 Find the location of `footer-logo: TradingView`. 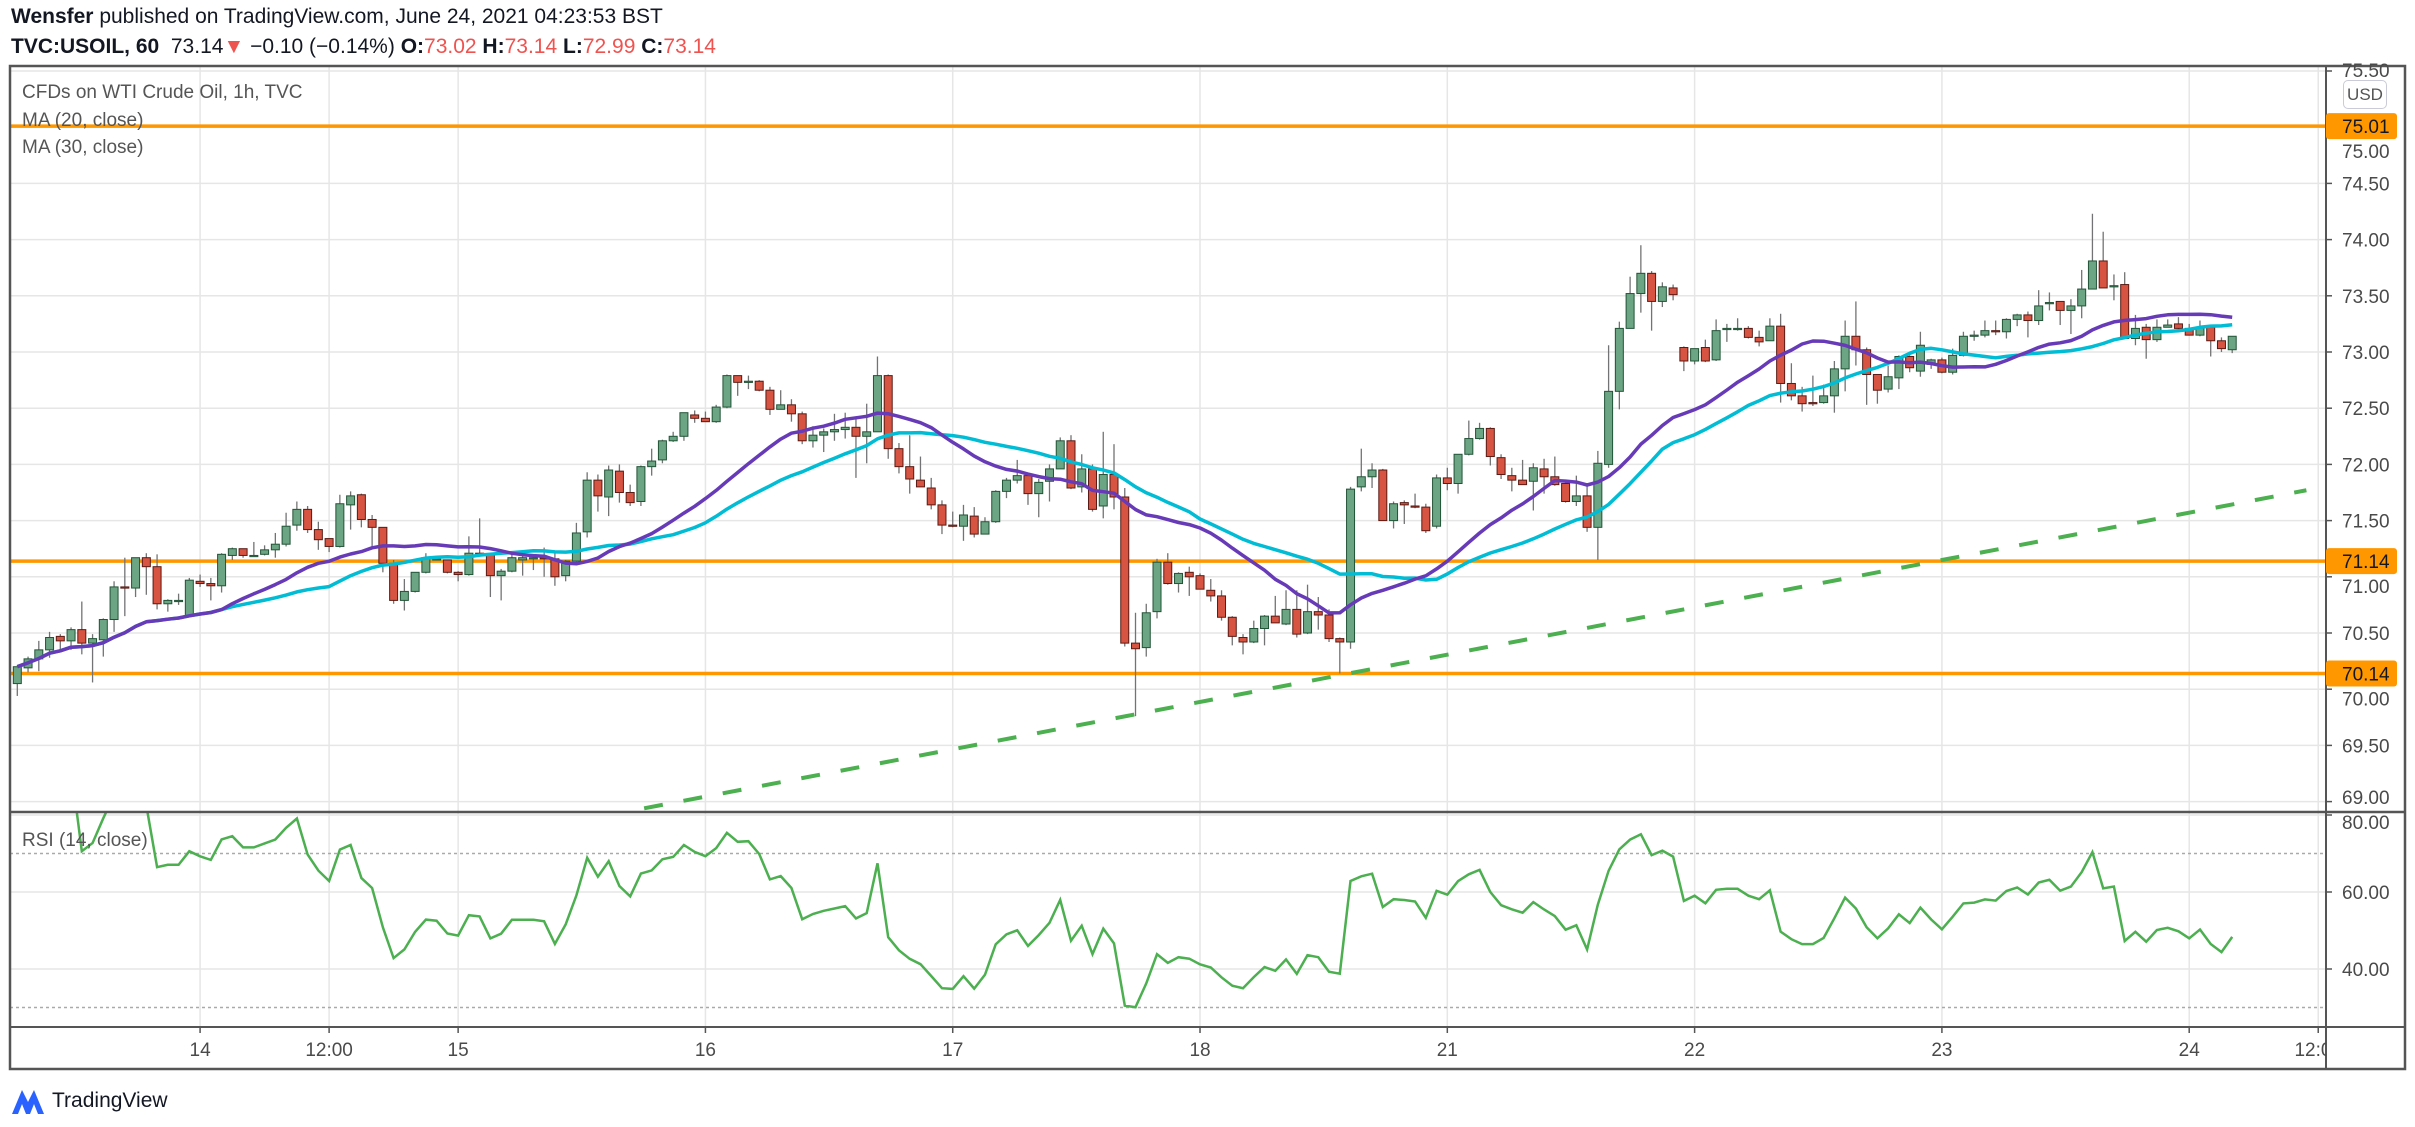

footer-logo: TradingView is located at coordinates (89, 1101).